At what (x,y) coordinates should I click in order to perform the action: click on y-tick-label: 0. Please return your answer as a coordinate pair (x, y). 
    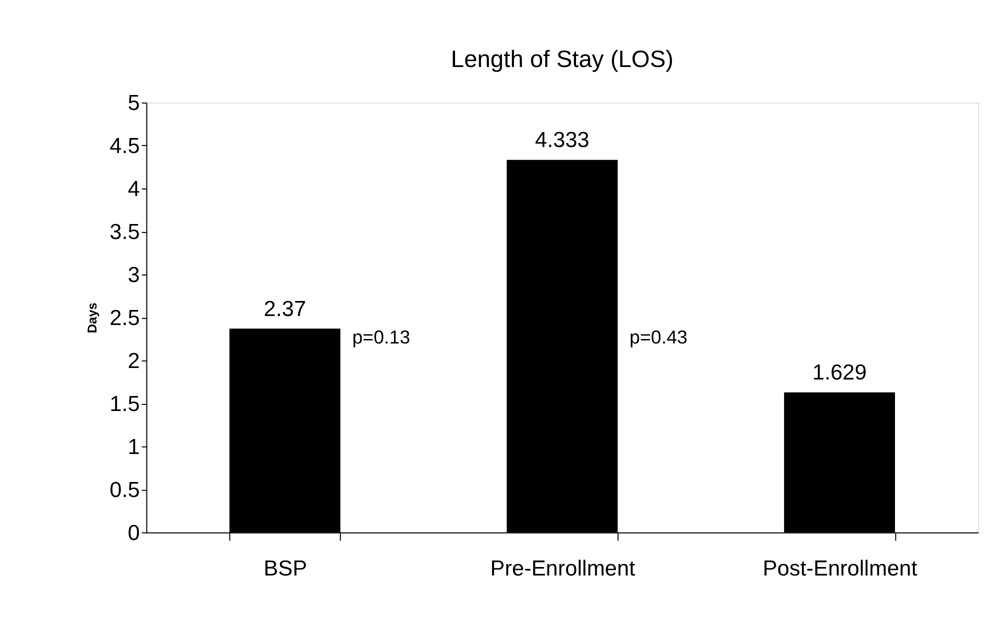
    Looking at the image, I should click on (134, 532).